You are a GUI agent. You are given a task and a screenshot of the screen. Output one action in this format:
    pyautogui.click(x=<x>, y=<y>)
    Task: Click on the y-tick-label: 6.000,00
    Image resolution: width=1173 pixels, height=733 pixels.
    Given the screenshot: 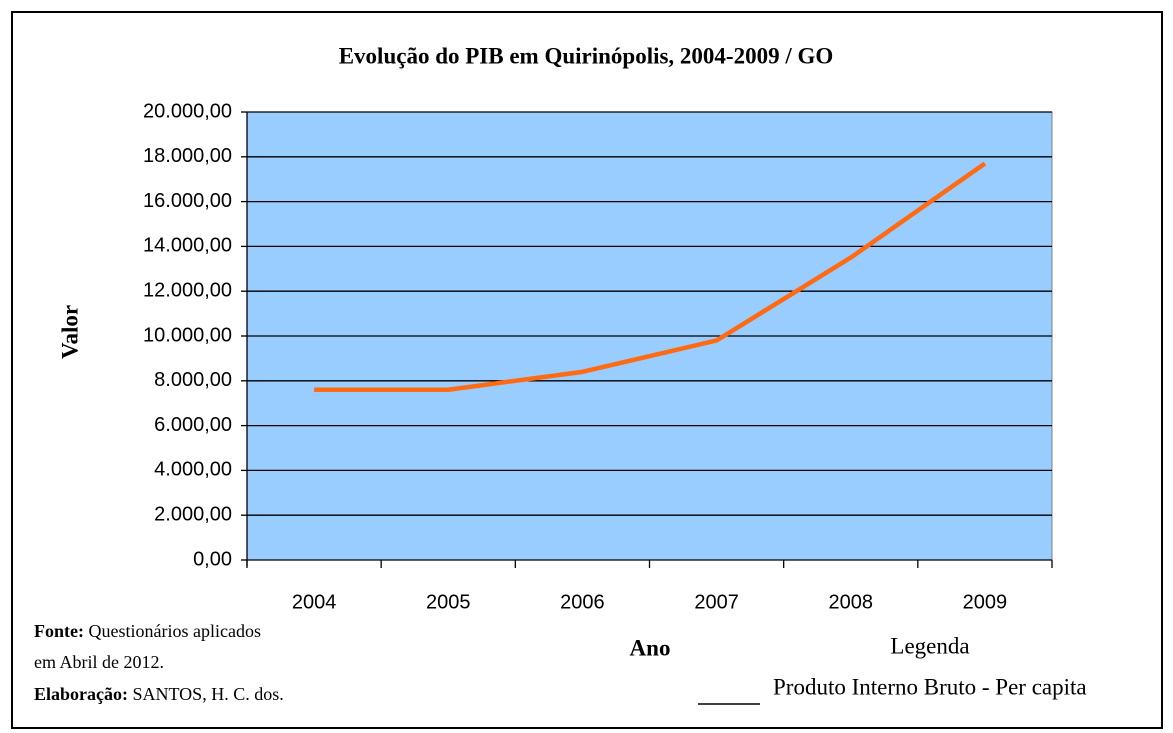 What is the action you would take?
    pyautogui.click(x=193, y=425)
    